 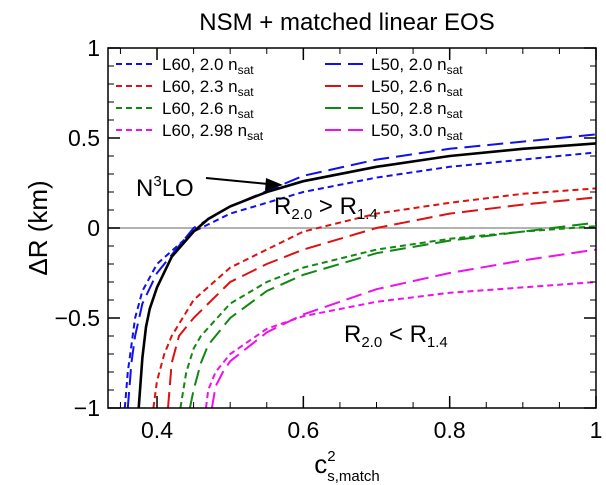 I want to click on x-axis-label: c2 s,match, so click(x=347, y=466).